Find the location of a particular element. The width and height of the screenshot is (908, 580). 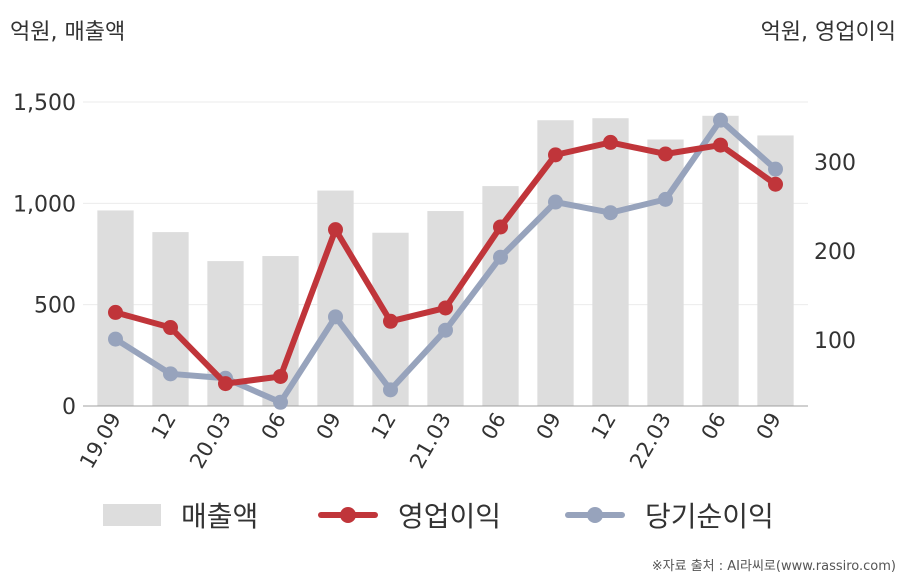

y-tick-right-label: 300 is located at coordinates (835, 163).